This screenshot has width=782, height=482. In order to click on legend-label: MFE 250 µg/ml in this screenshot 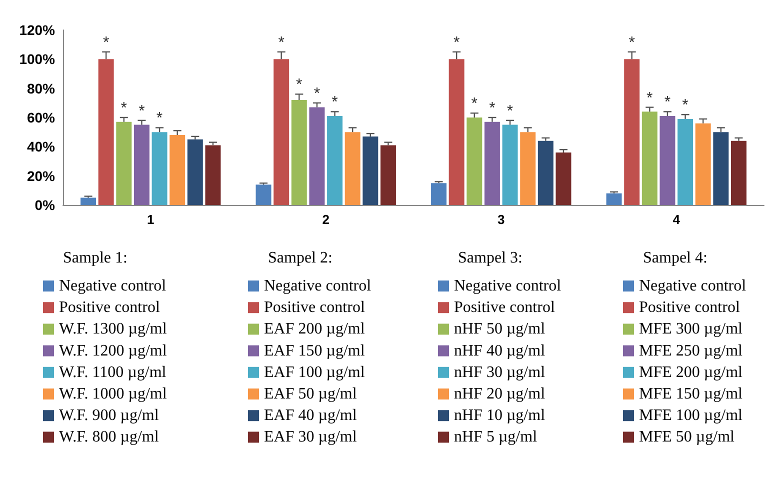, I will do `click(691, 351)`.